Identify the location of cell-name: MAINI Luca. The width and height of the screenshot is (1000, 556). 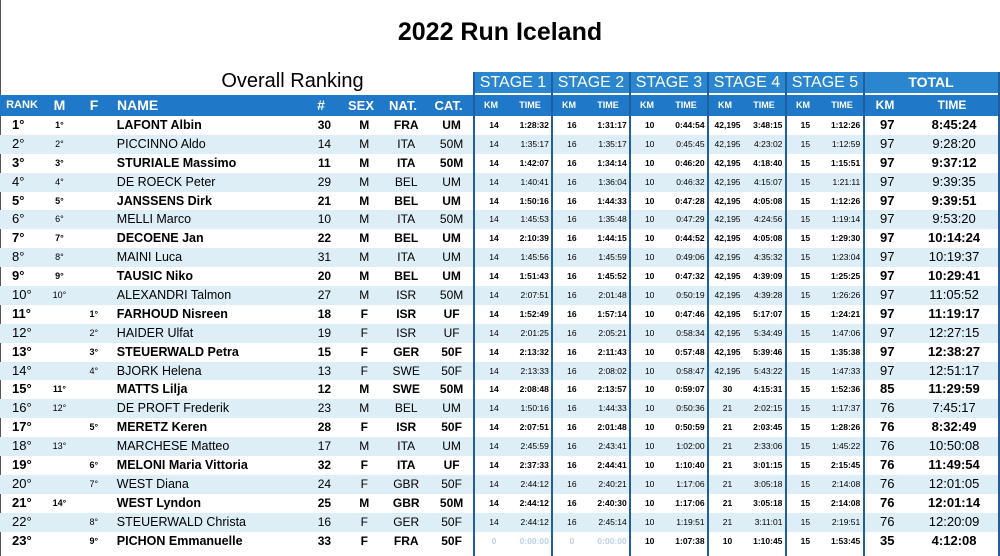
(149, 257).